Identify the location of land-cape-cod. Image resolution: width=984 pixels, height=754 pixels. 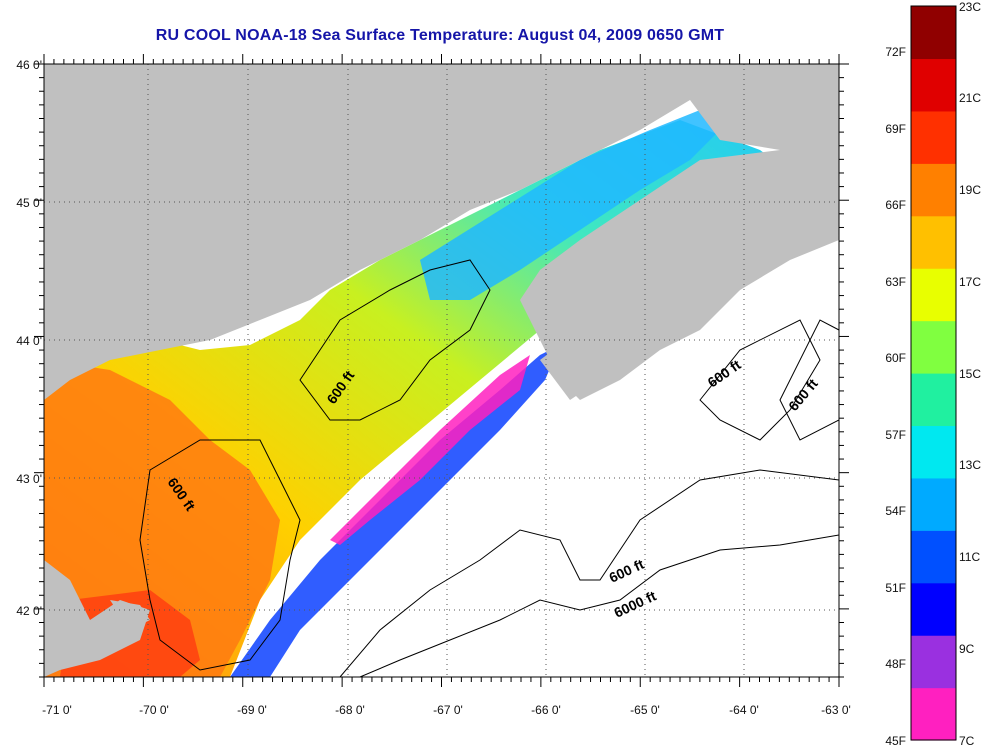
(97, 618).